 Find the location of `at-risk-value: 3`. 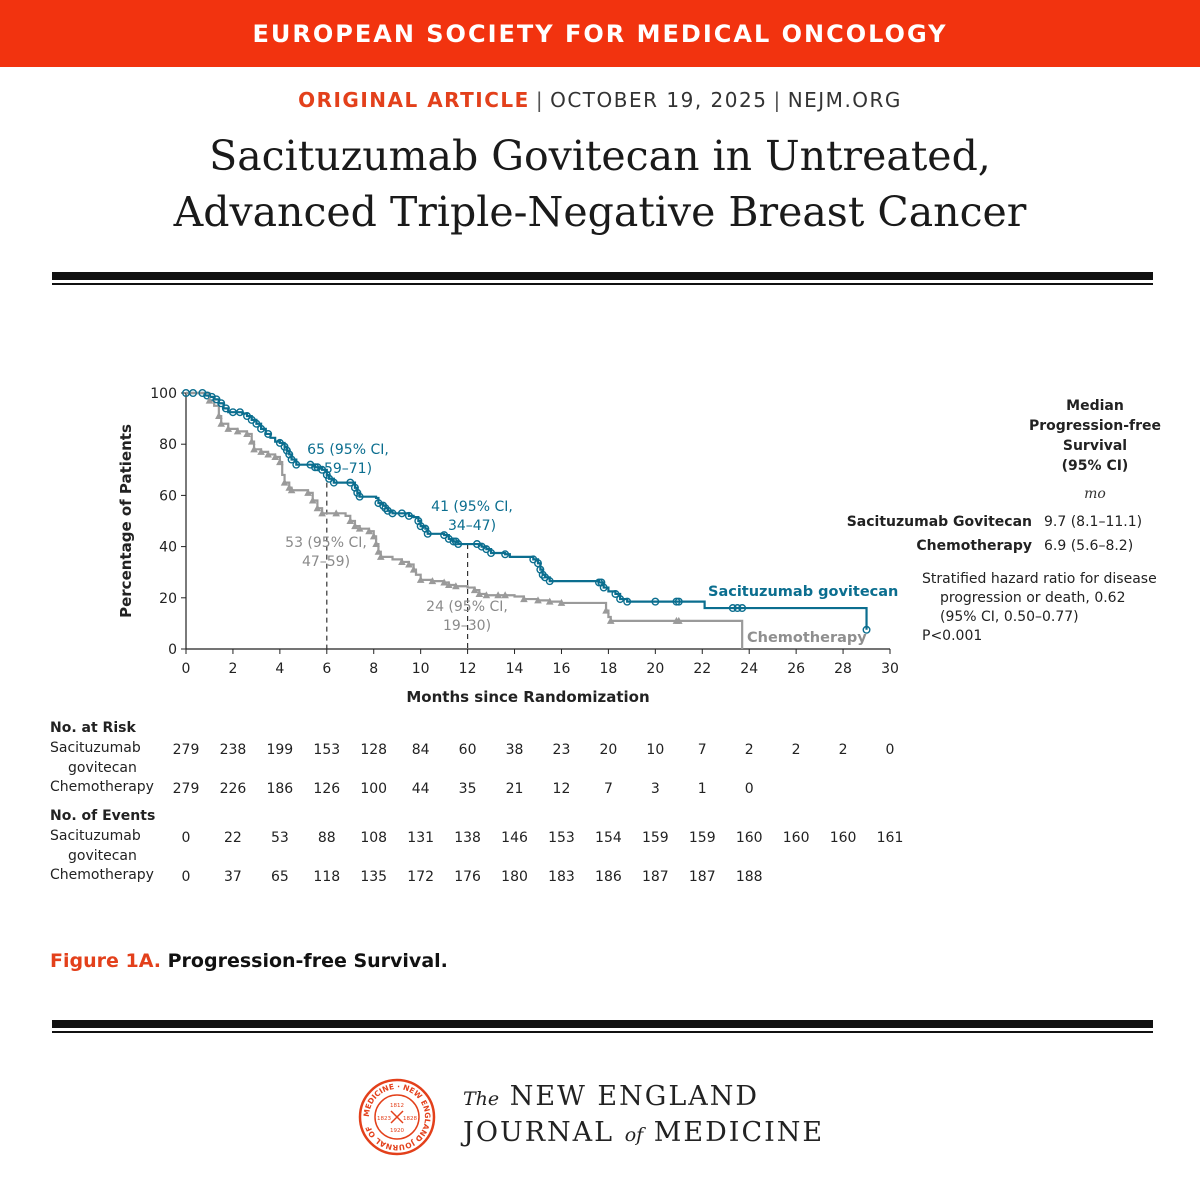

at-risk-value: 3 is located at coordinates (655, 789).